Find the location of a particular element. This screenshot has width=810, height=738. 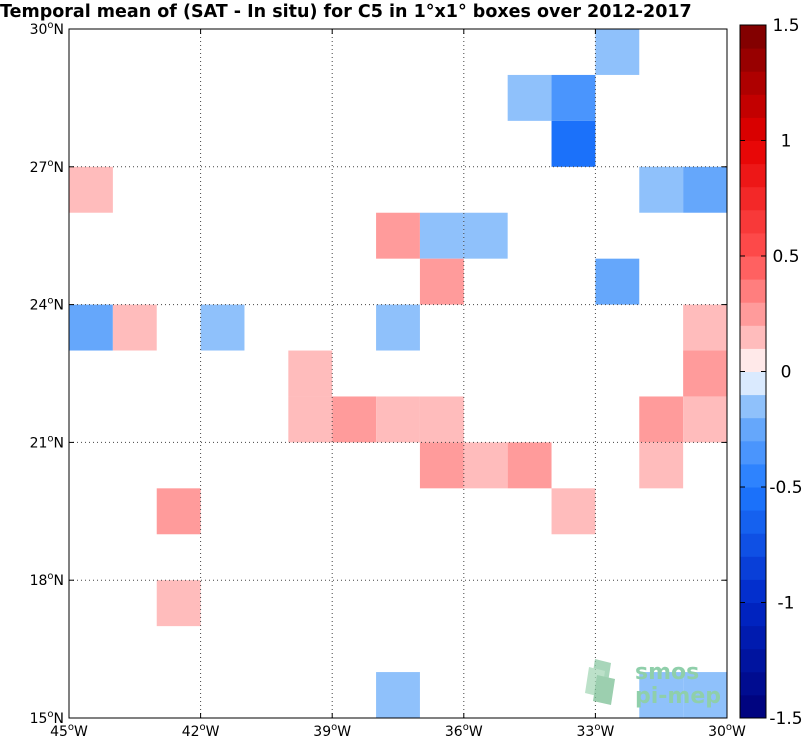

x-tick-label: 30oW is located at coordinates (727, 730).